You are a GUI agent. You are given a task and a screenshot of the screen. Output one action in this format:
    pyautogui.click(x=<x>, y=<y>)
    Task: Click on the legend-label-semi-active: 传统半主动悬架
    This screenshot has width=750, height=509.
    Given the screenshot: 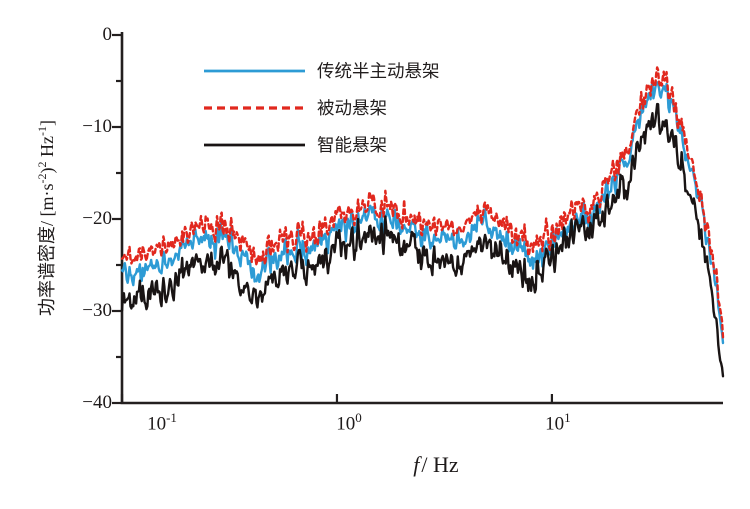 What is the action you would take?
    pyautogui.click(x=378, y=71)
    